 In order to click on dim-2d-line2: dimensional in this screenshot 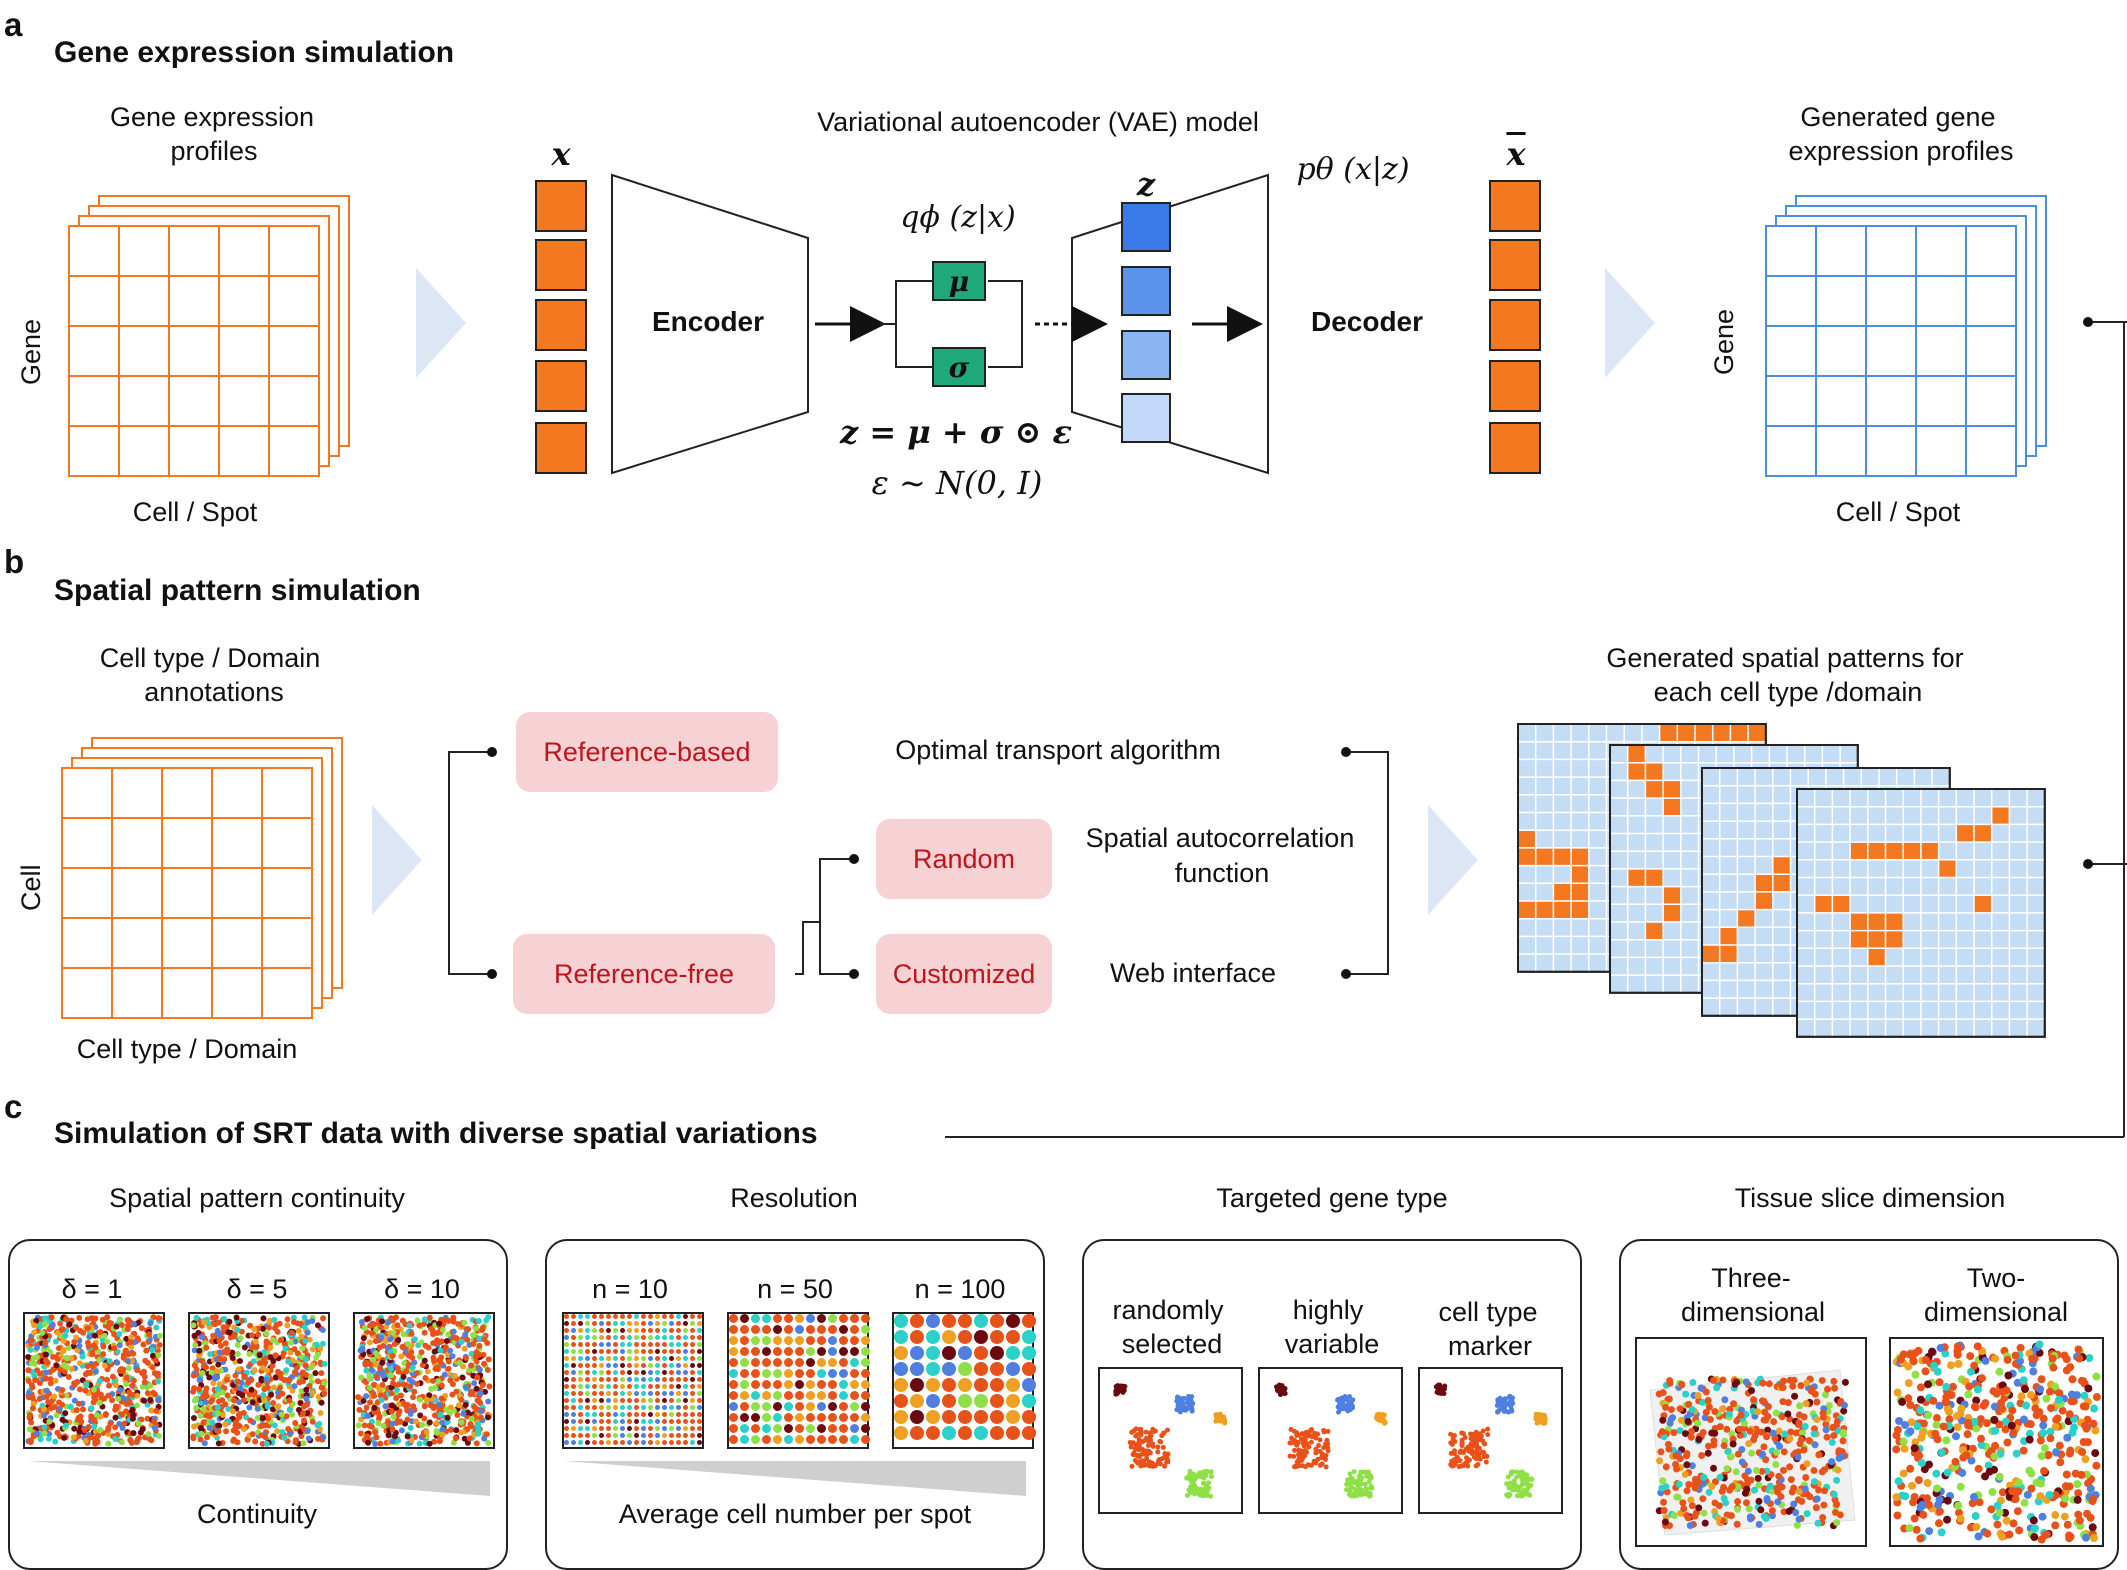, I will do `click(1996, 1312)`.